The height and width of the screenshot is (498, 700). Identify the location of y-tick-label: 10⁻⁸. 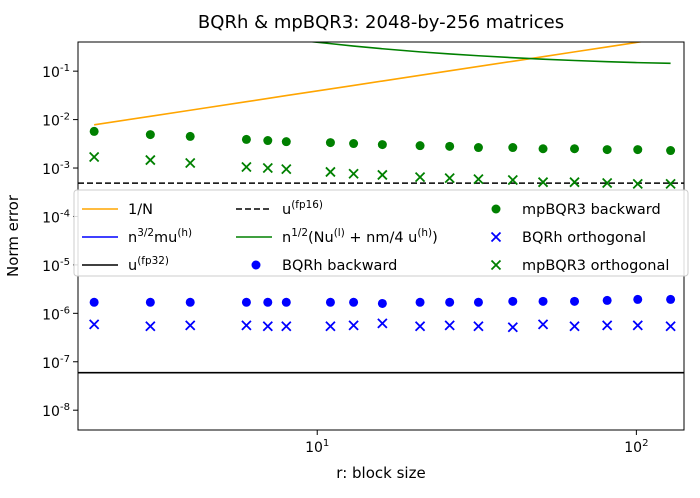
(56, 411).